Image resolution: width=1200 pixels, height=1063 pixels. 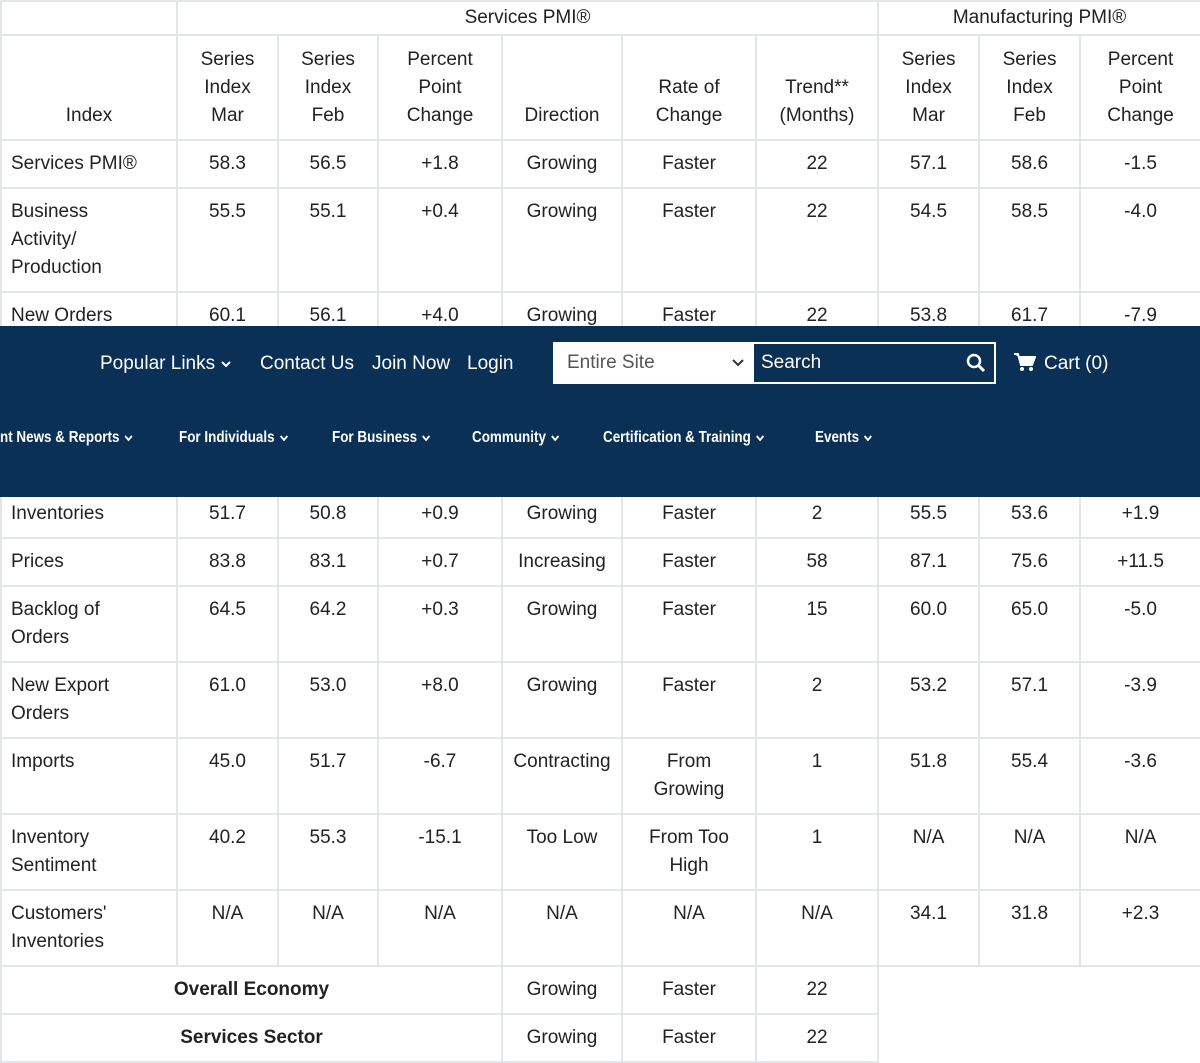 I want to click on cell-text: 83.1, so click(x=328, y=561).